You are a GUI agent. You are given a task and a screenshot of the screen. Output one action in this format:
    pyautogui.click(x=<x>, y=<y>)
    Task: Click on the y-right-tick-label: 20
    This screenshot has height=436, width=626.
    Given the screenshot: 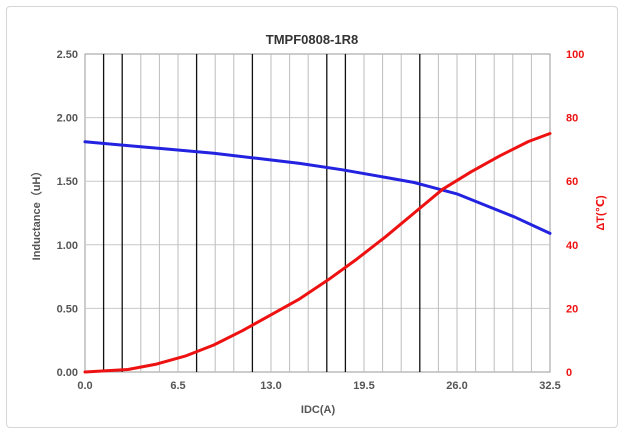 What is the action you would take?
    pyautogui.click(x=572, y=309)
    